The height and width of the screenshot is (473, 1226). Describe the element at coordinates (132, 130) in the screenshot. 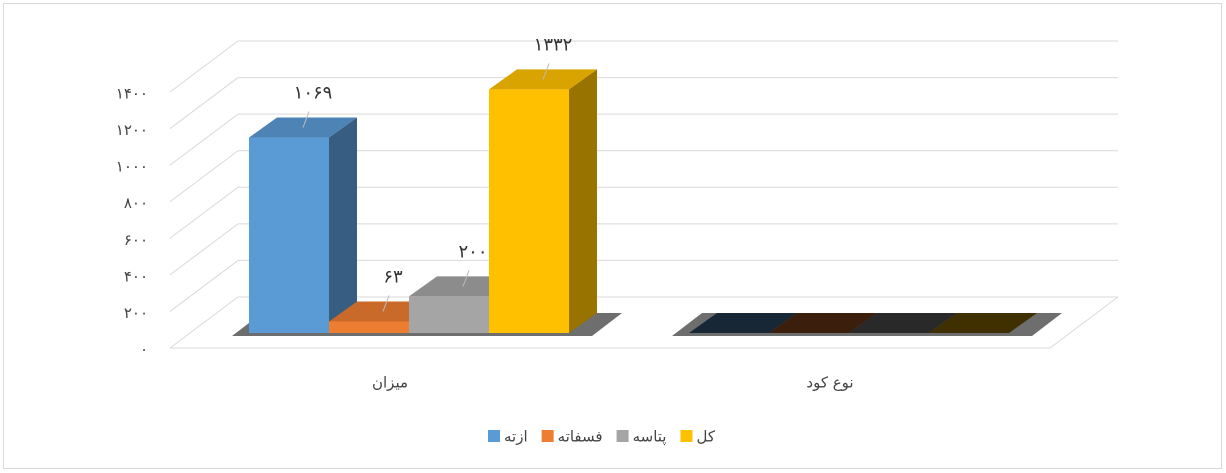

I see `y-tick-label: ۱۲۰۰` at that location.